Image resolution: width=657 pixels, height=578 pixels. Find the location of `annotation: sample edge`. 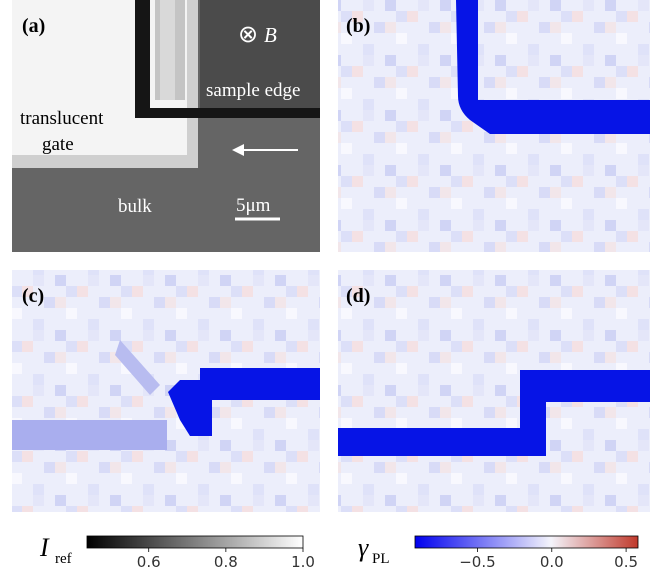

annotation: sample edge is located at coordinates (253, 90).